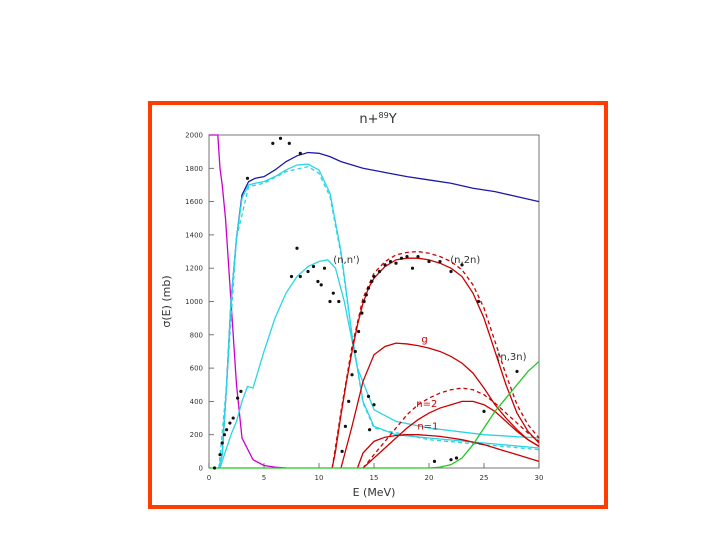 This screenshot has height=540, width=720. I want to click on y-tick-label: 1200, so click(194, 269).